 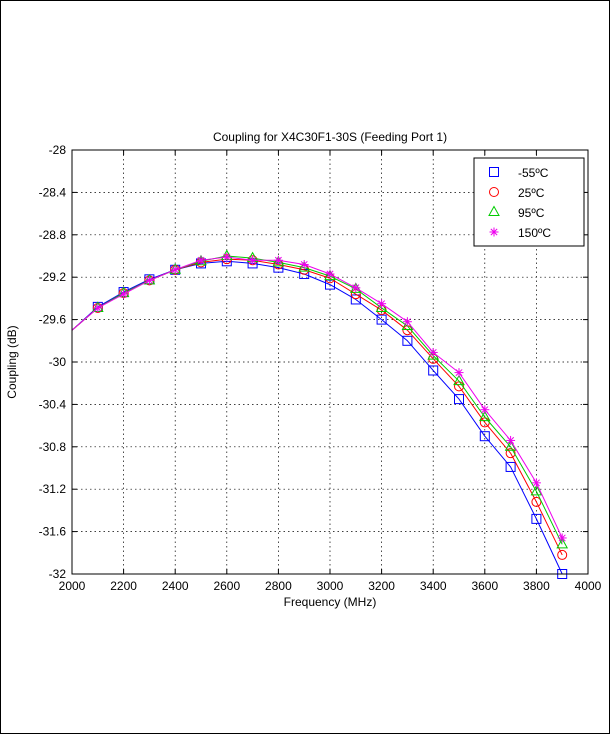 I want to click on x-tick-label: 3400, so click(x=433, y=586).